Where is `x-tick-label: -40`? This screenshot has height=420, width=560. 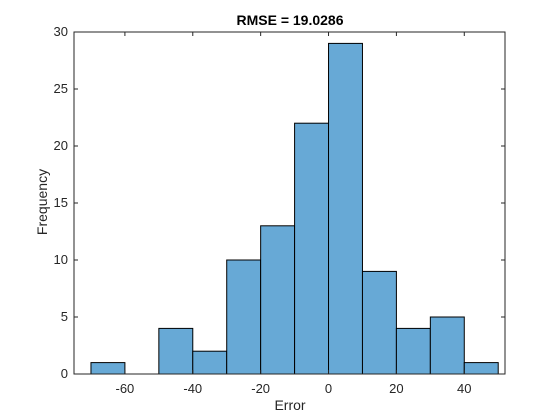
x-tick-label: -40 is located at coordinates (192, 388).